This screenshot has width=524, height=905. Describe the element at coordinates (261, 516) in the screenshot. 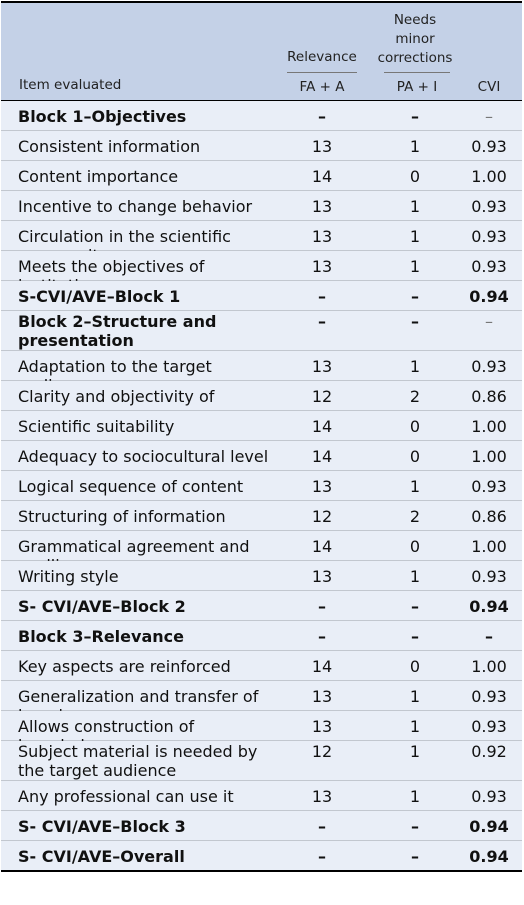

I see `table-row: Structuring of information 12 2 0.86` at that location.